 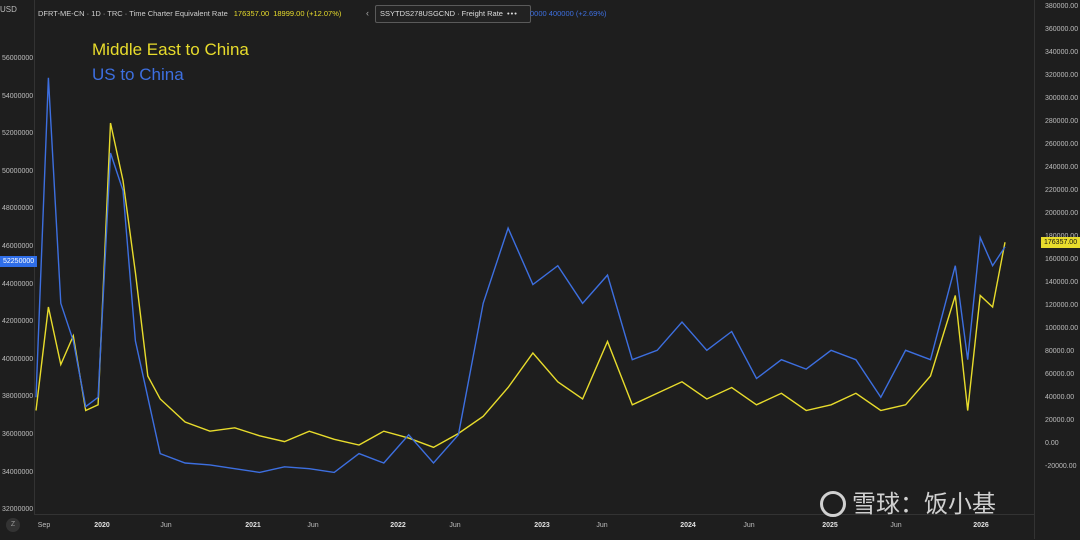 What do you see at coordinates (1060, 397) in the screenshot?
I see `right-axis-tick: 40000.00` at bounding box center [1060, 397].